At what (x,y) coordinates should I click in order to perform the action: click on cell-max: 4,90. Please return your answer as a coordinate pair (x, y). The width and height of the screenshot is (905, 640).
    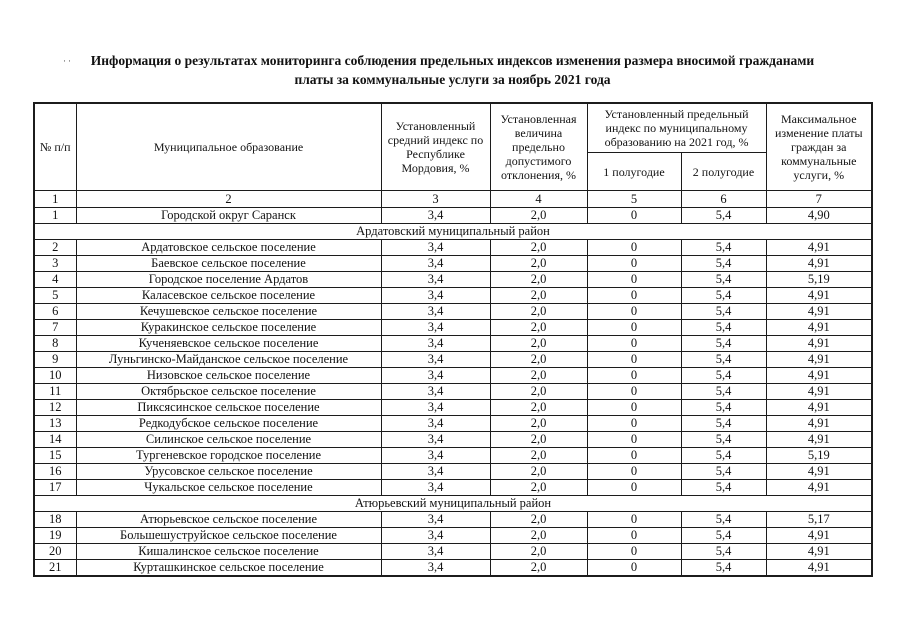
    Looking at the image, I should click on (819, 216).